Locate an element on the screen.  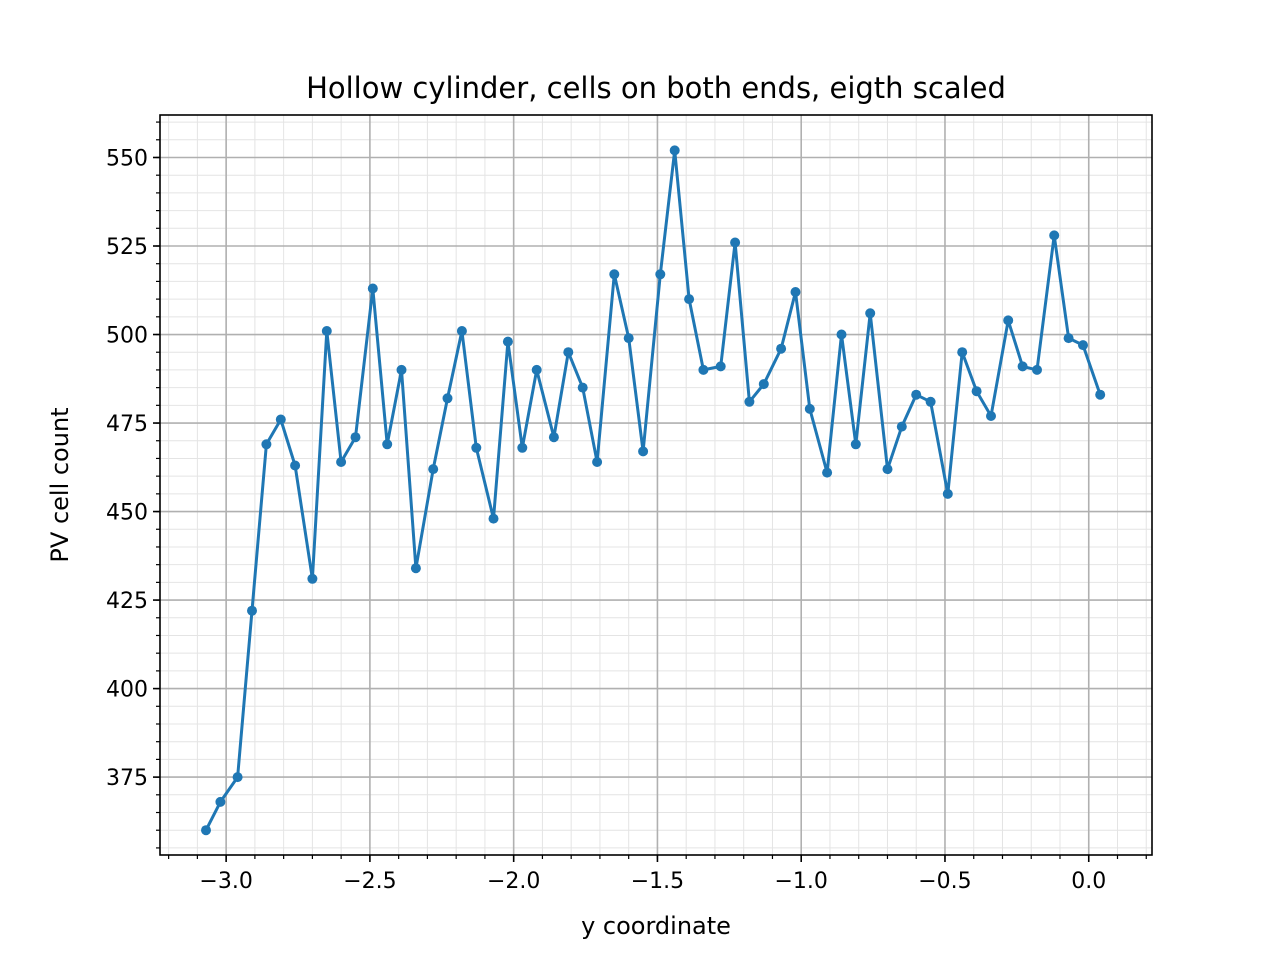
x-tick-label: −2.0 is located at coordinates (513, 881).